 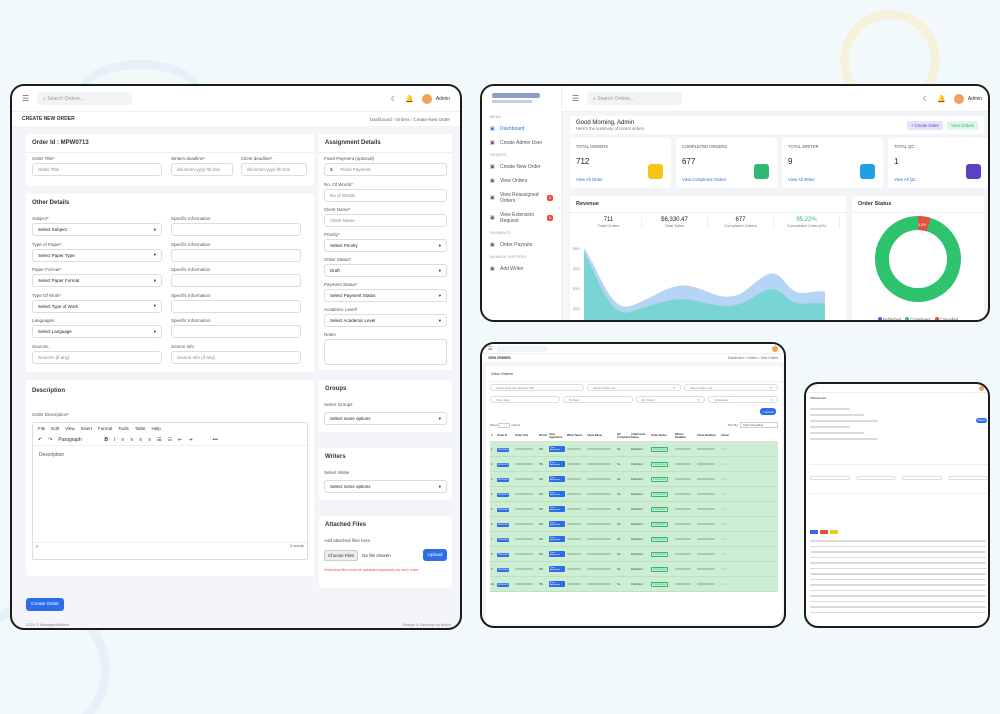 I want to click on client-filter: Select Client List ▾, so click(x=731, y=387).